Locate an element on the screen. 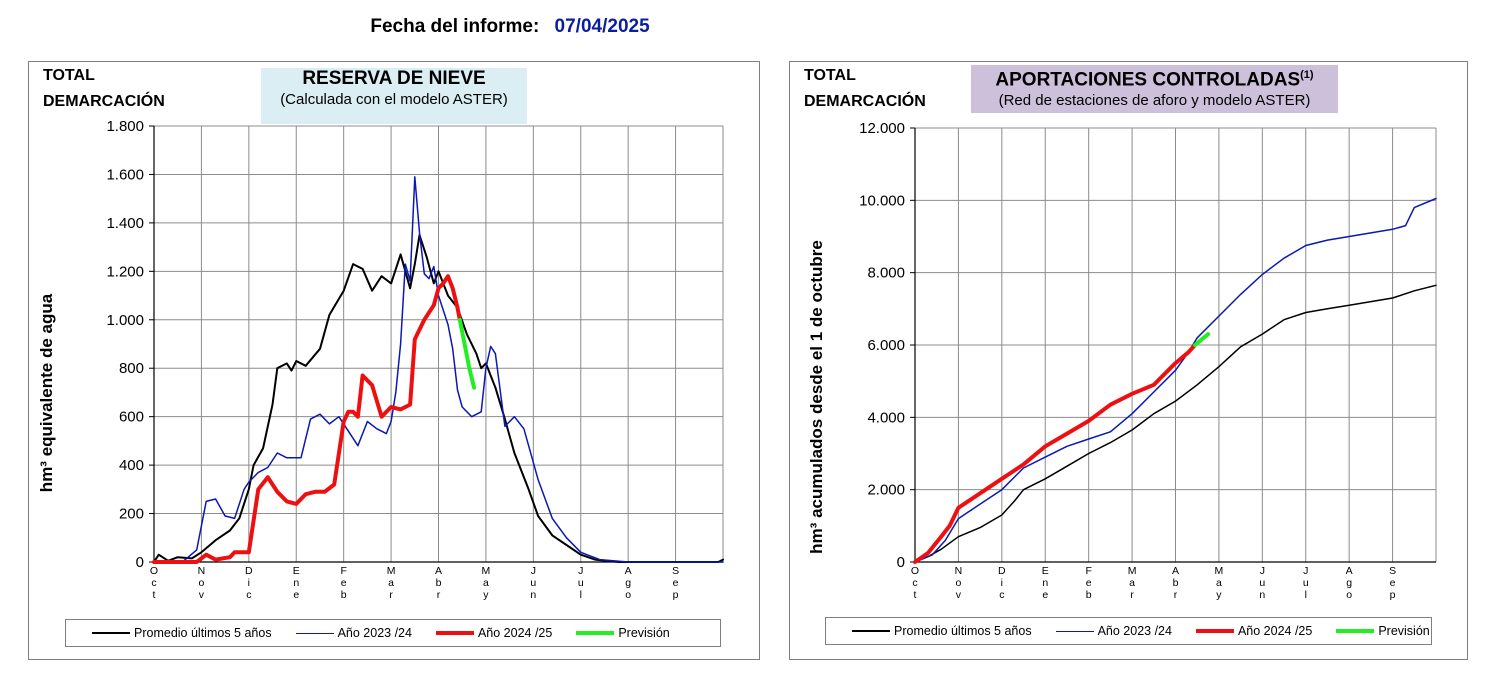 This screenshot has height=673, width=1510. chart-title: APORTACIONES CONTROLADAS(1) is located at coordinates (1154, 77).